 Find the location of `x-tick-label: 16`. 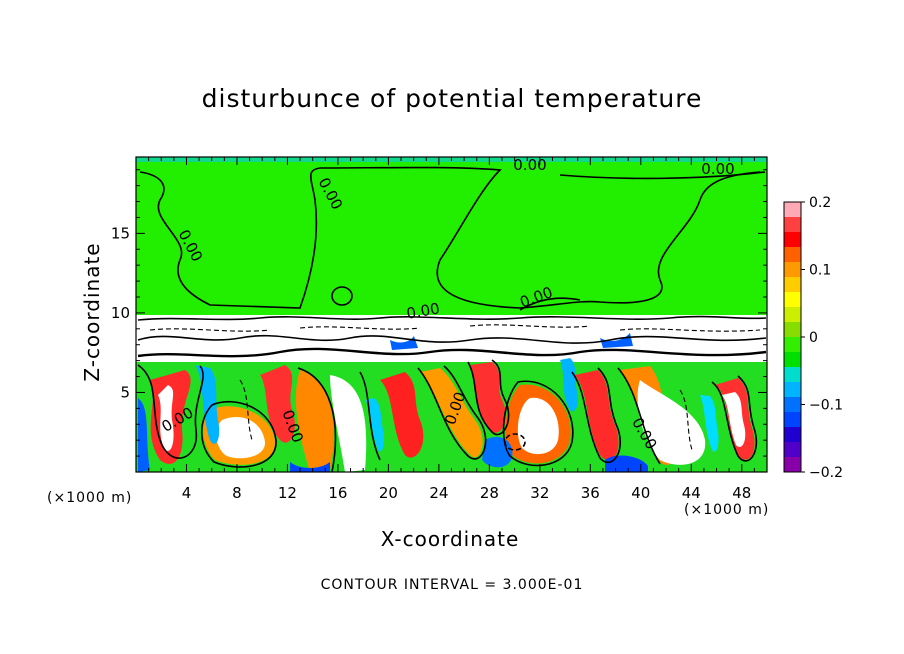

x-tick-label: 16 is located at coordinates (337, 493).